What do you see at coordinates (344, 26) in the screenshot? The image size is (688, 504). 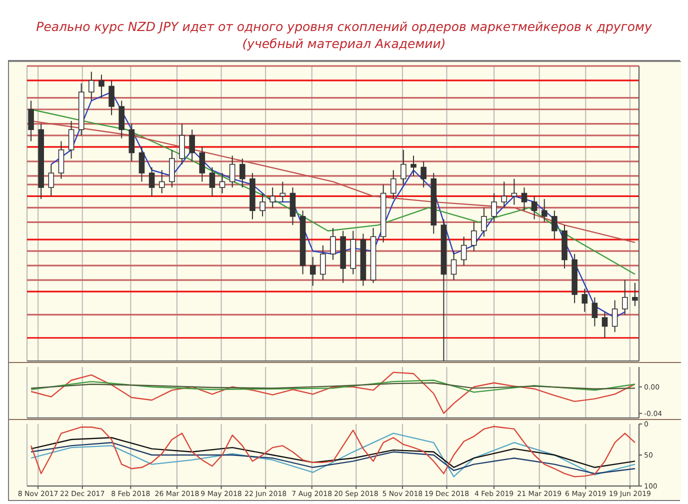 I see `chart-title: Реально курс NZD JPY идет от одного уровня скоплений ордеров маркетмейкеров к другому` at bounding box center [344, 26].